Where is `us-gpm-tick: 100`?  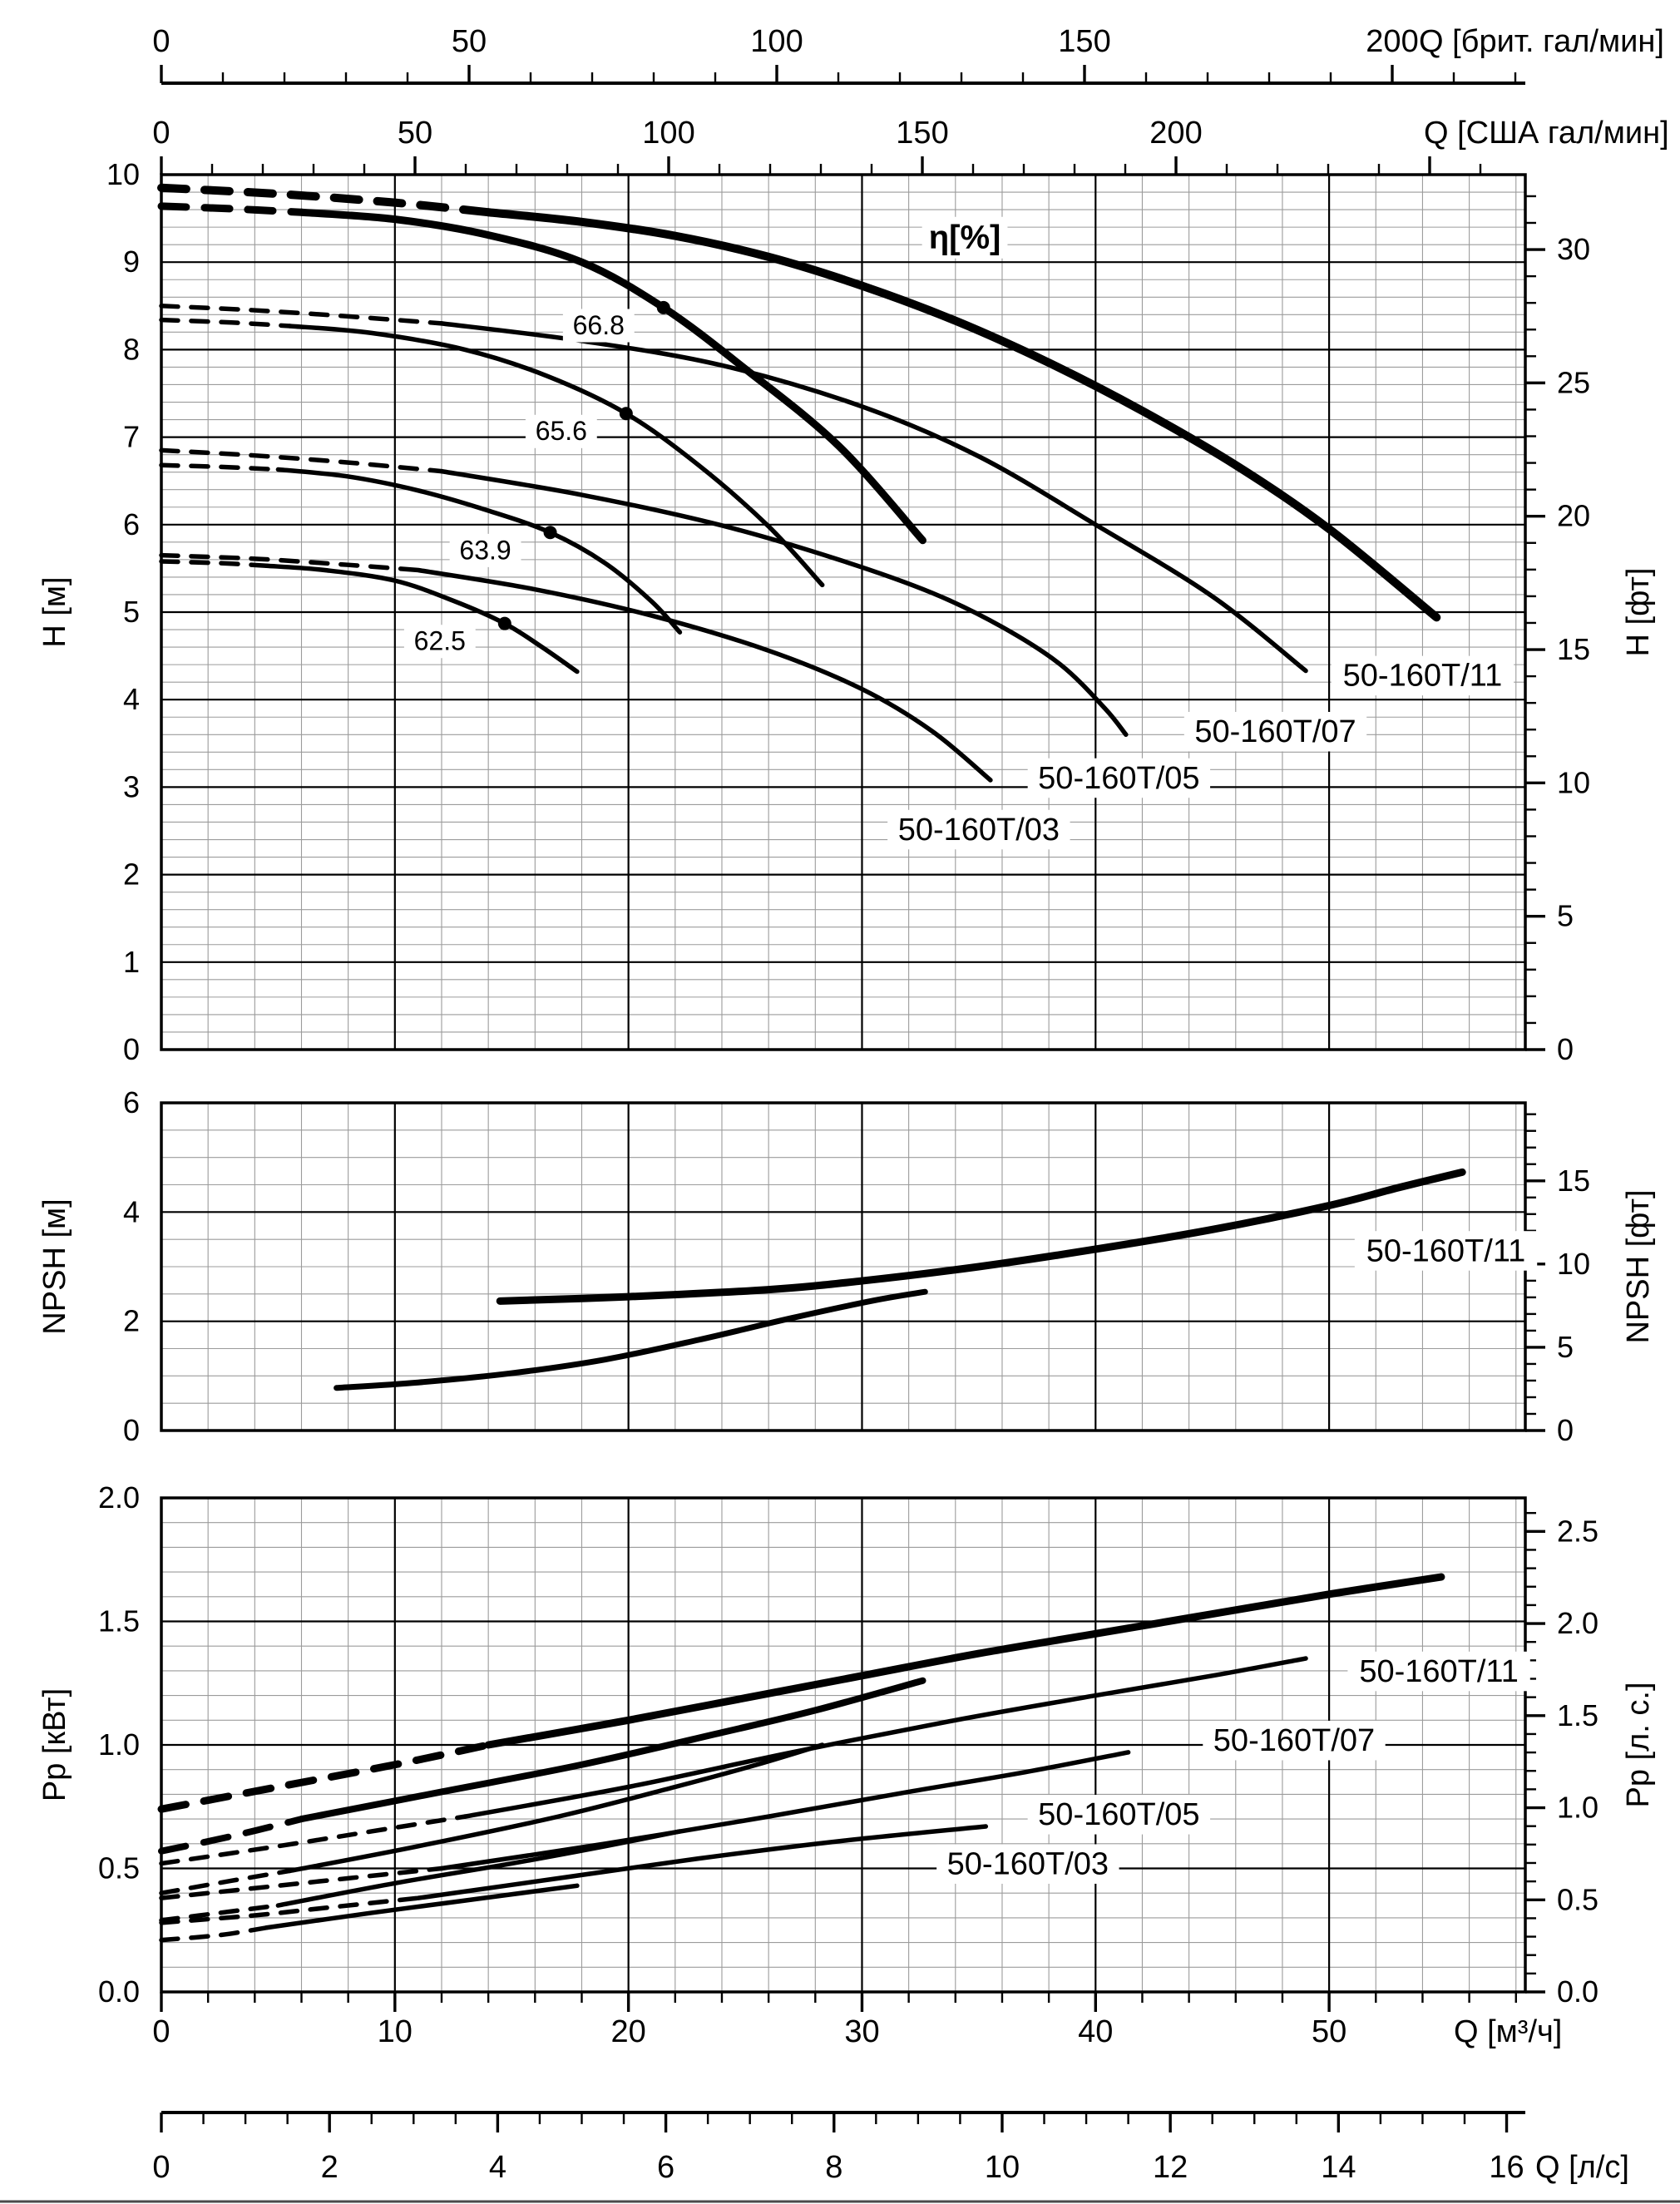 us-gpm-tick: 100 is located at coordinates (668, 133).